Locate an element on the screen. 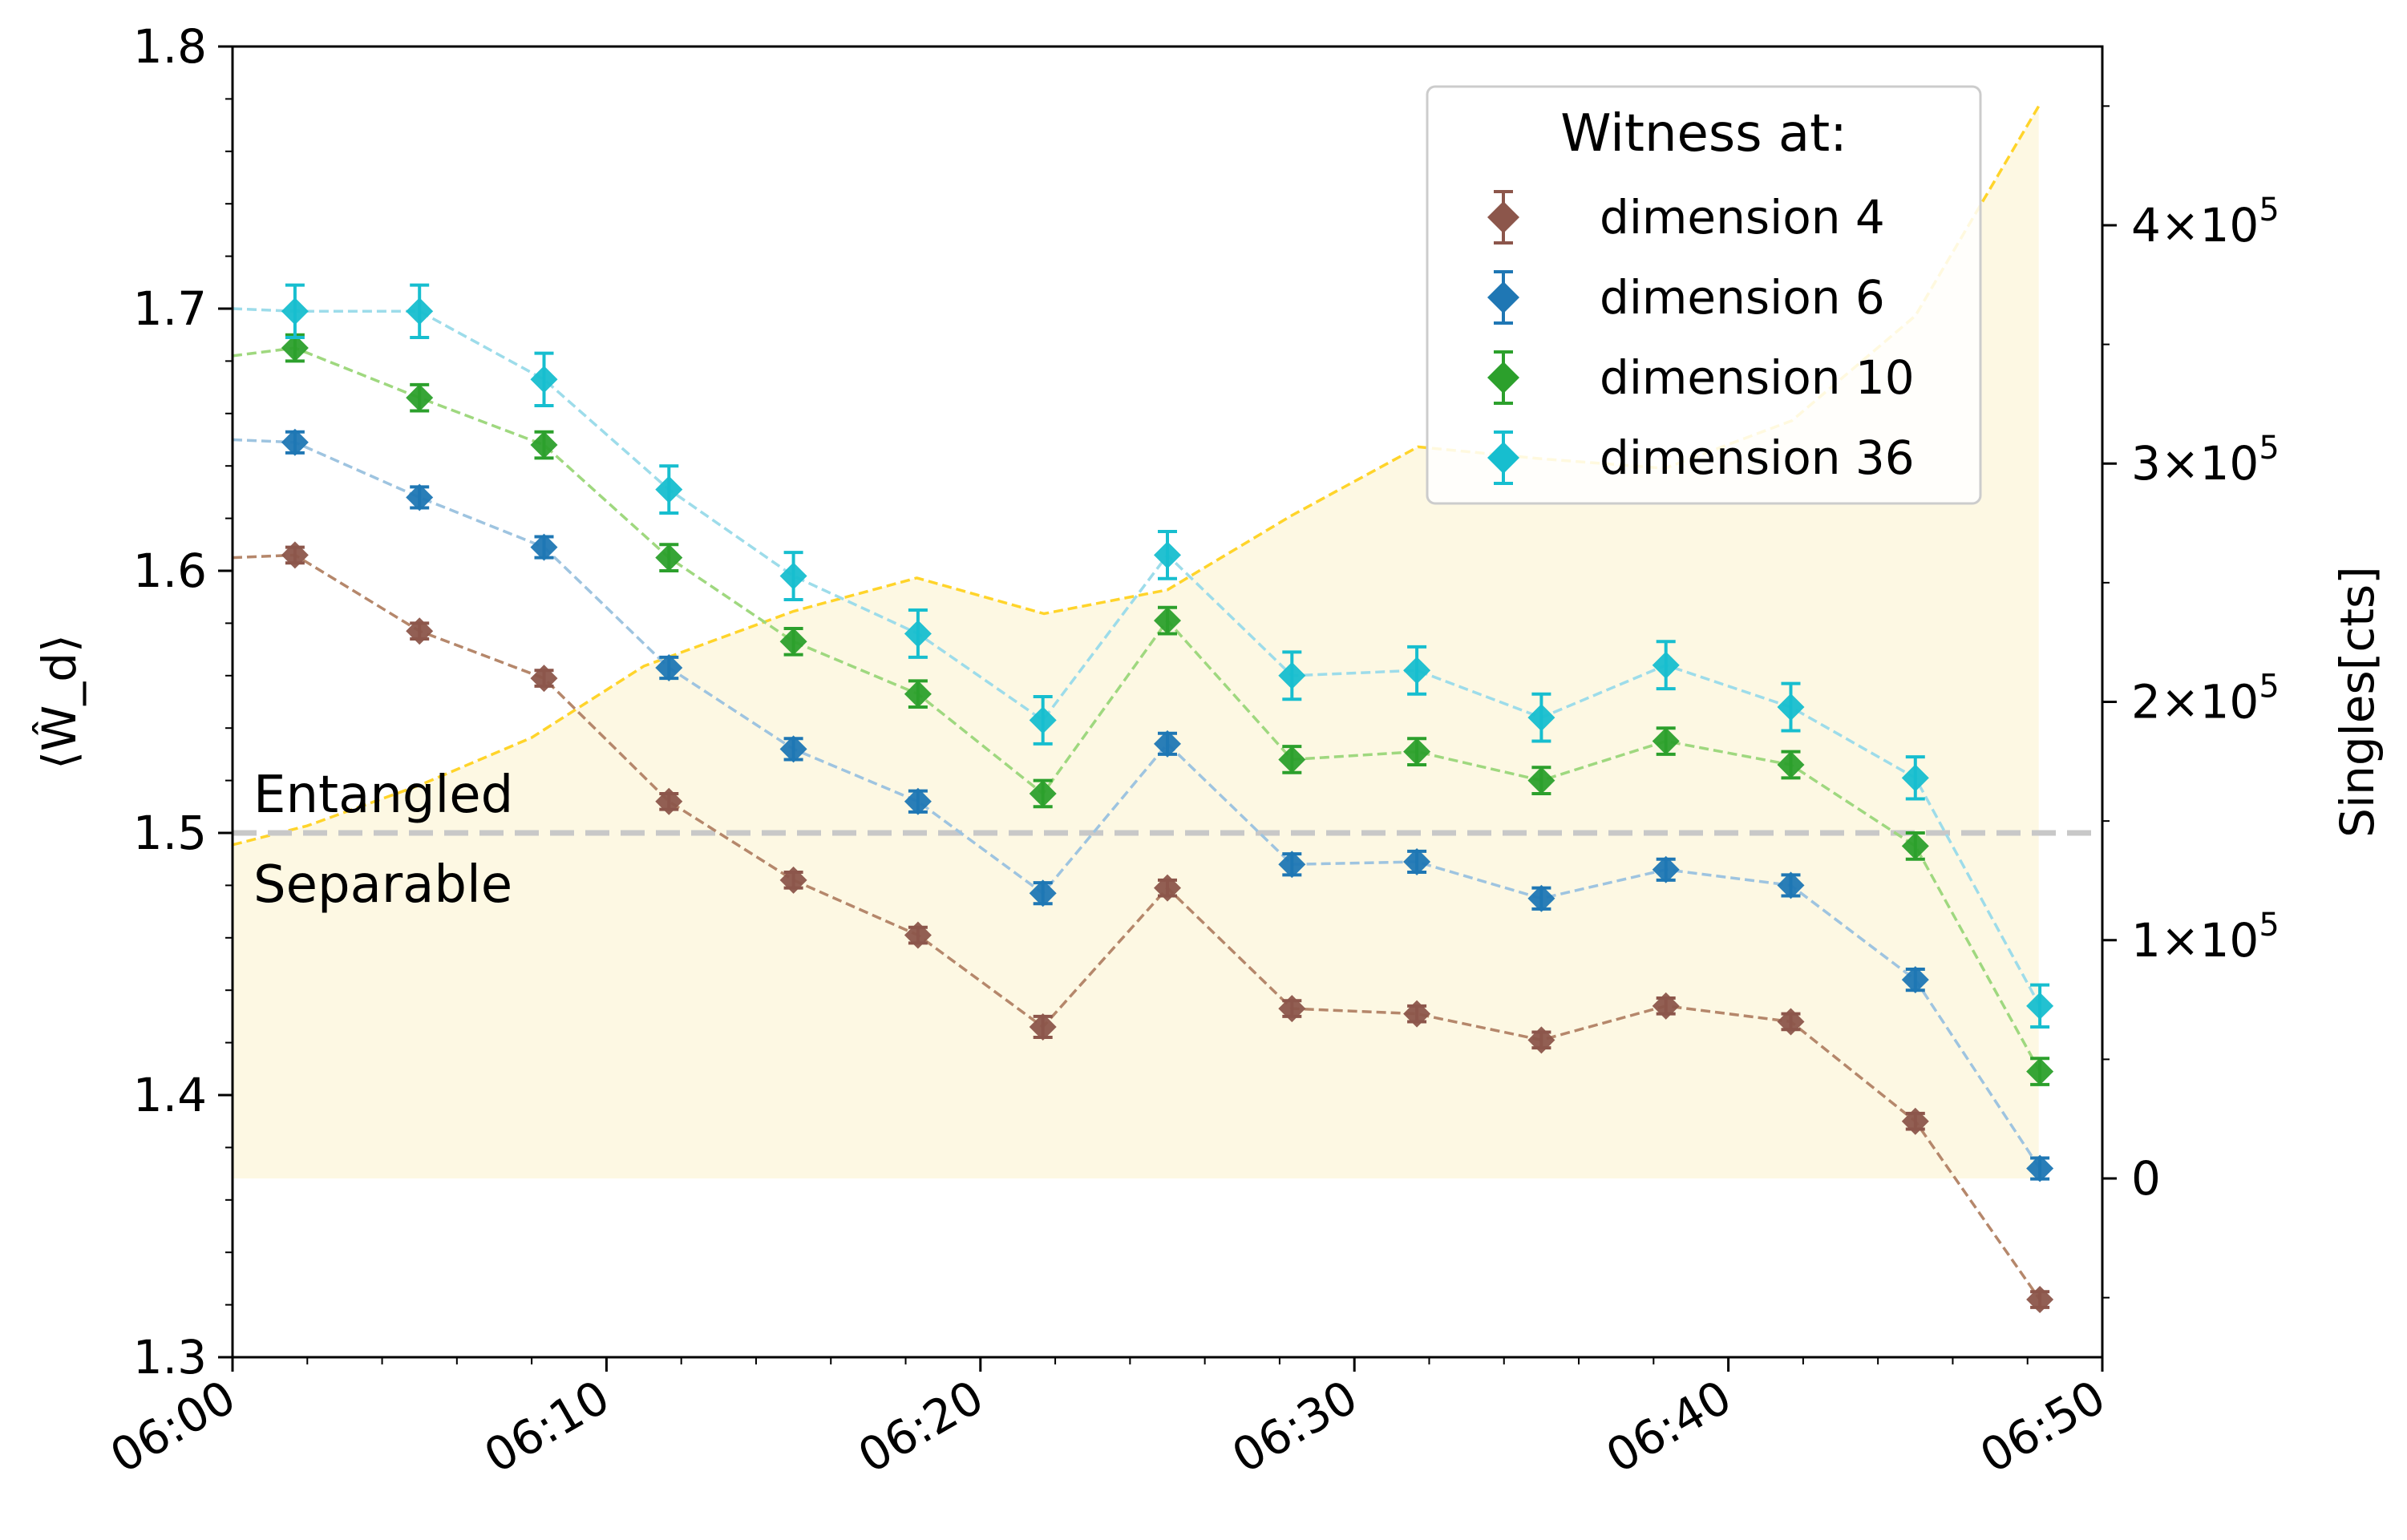 The width and height of the screenshot is (2407, 1540). right-tick-label: 0 is located at coordinates (2146, 1179).